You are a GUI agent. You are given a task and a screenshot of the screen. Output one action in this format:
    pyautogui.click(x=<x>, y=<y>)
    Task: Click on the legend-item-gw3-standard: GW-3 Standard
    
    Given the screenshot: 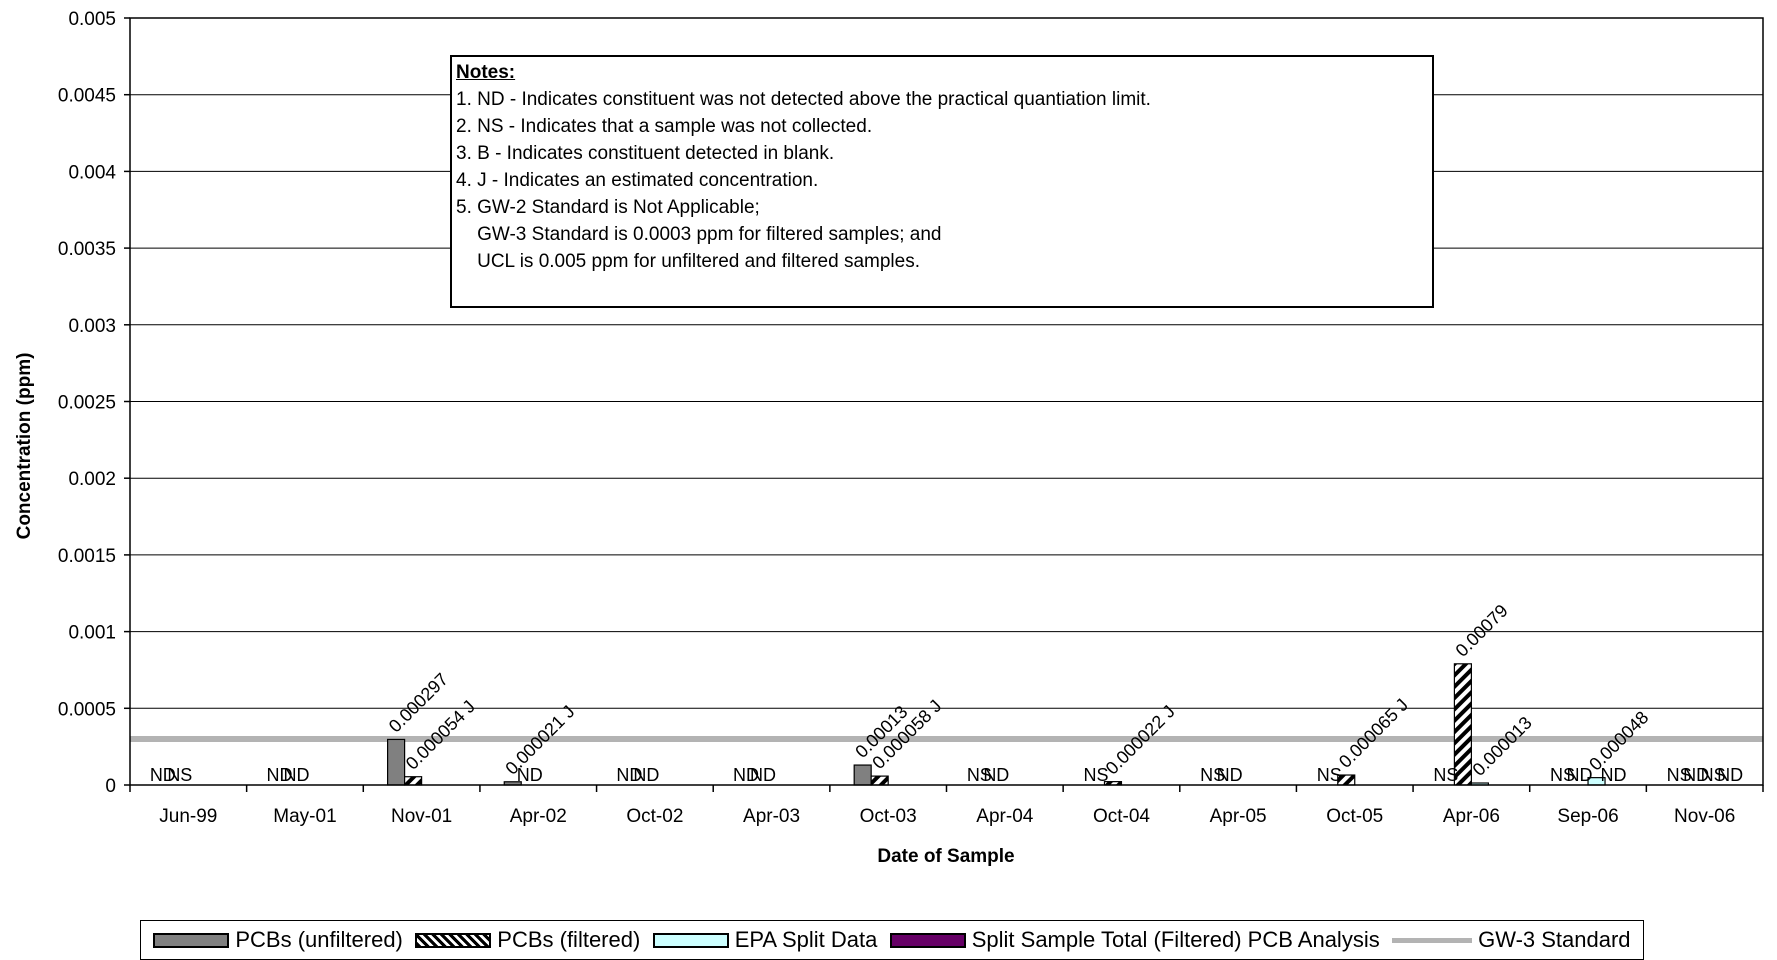 What is the action you would take?
    pyautogui.click(x=1511, y=940)
    